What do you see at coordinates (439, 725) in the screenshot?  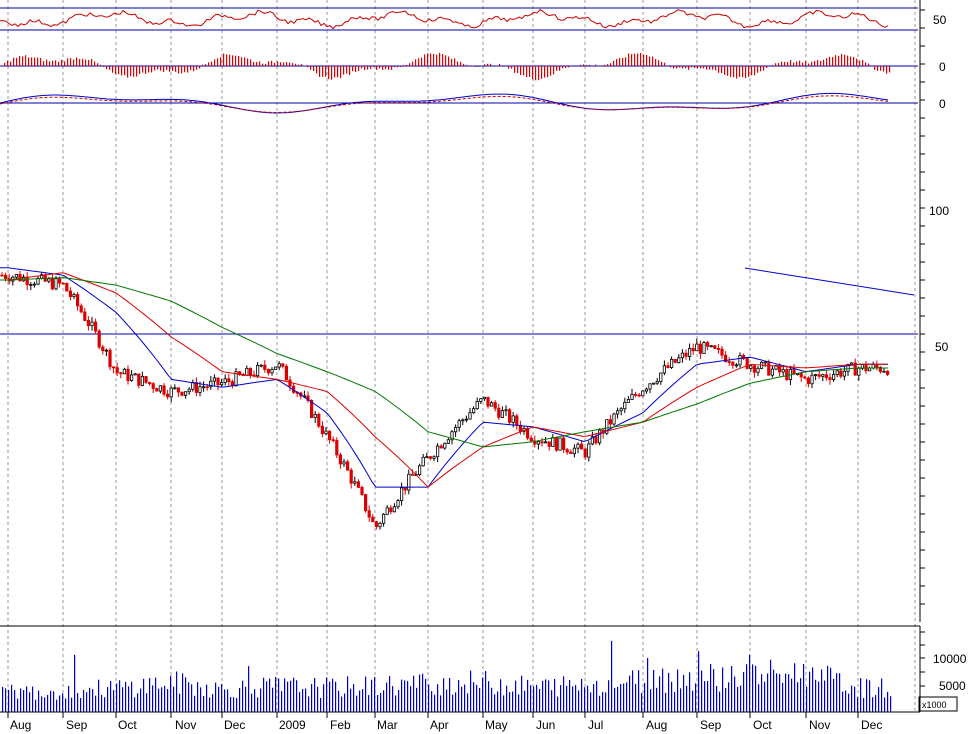 I see `month-label: Apr` at bounding box center [439, 725].